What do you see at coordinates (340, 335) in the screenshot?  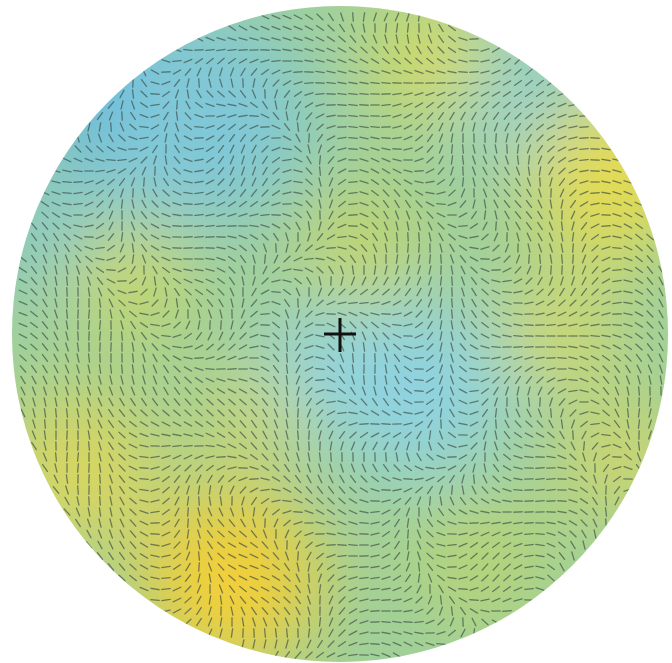 I see `fixation-cross` at bounding box center [340, 335].